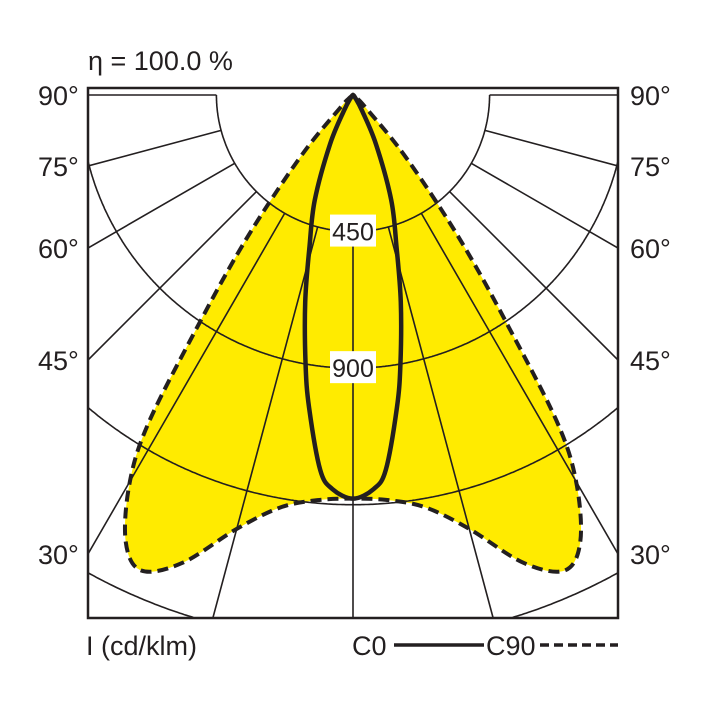 Image resolution: width=708 pixels, height=708 pixels. Describe the element at coordinates (369, 646) in the screenshot. I see `legend-c0-label: C0` at that location.